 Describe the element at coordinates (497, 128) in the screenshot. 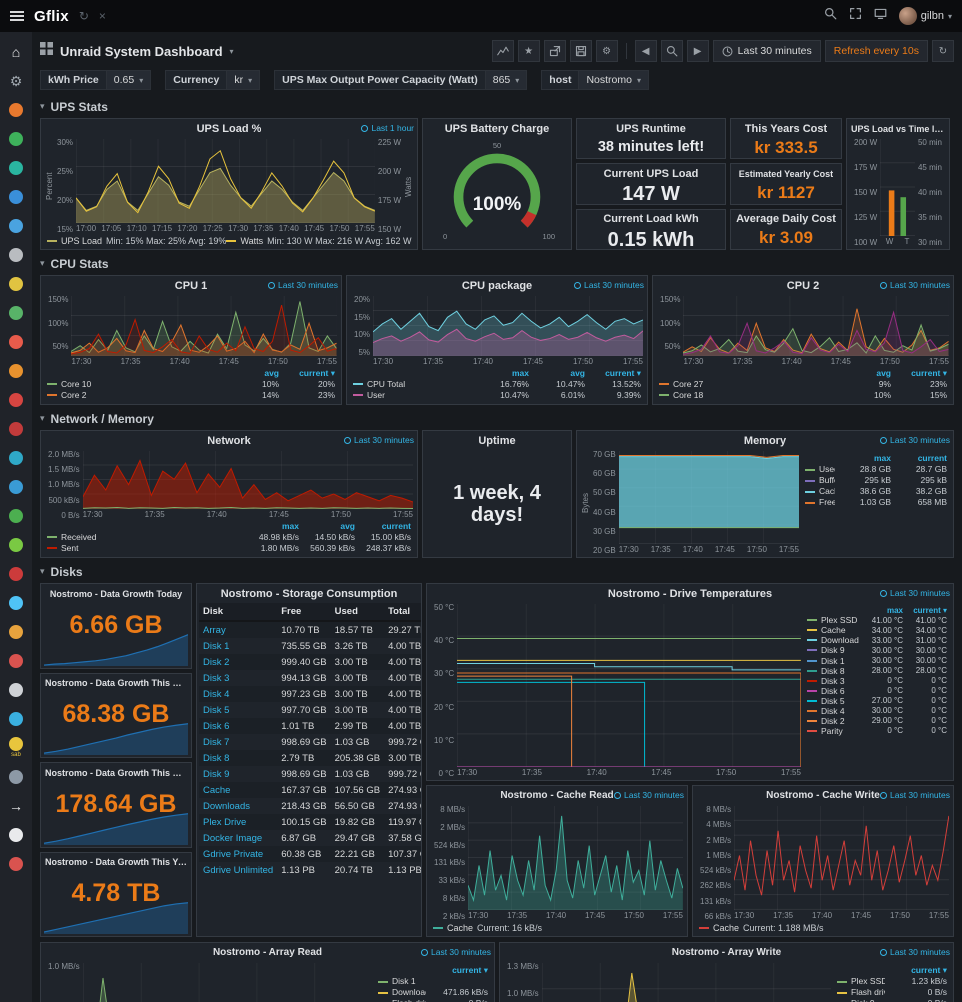

I see `panel-header: UPS Battery Charge` at that location.